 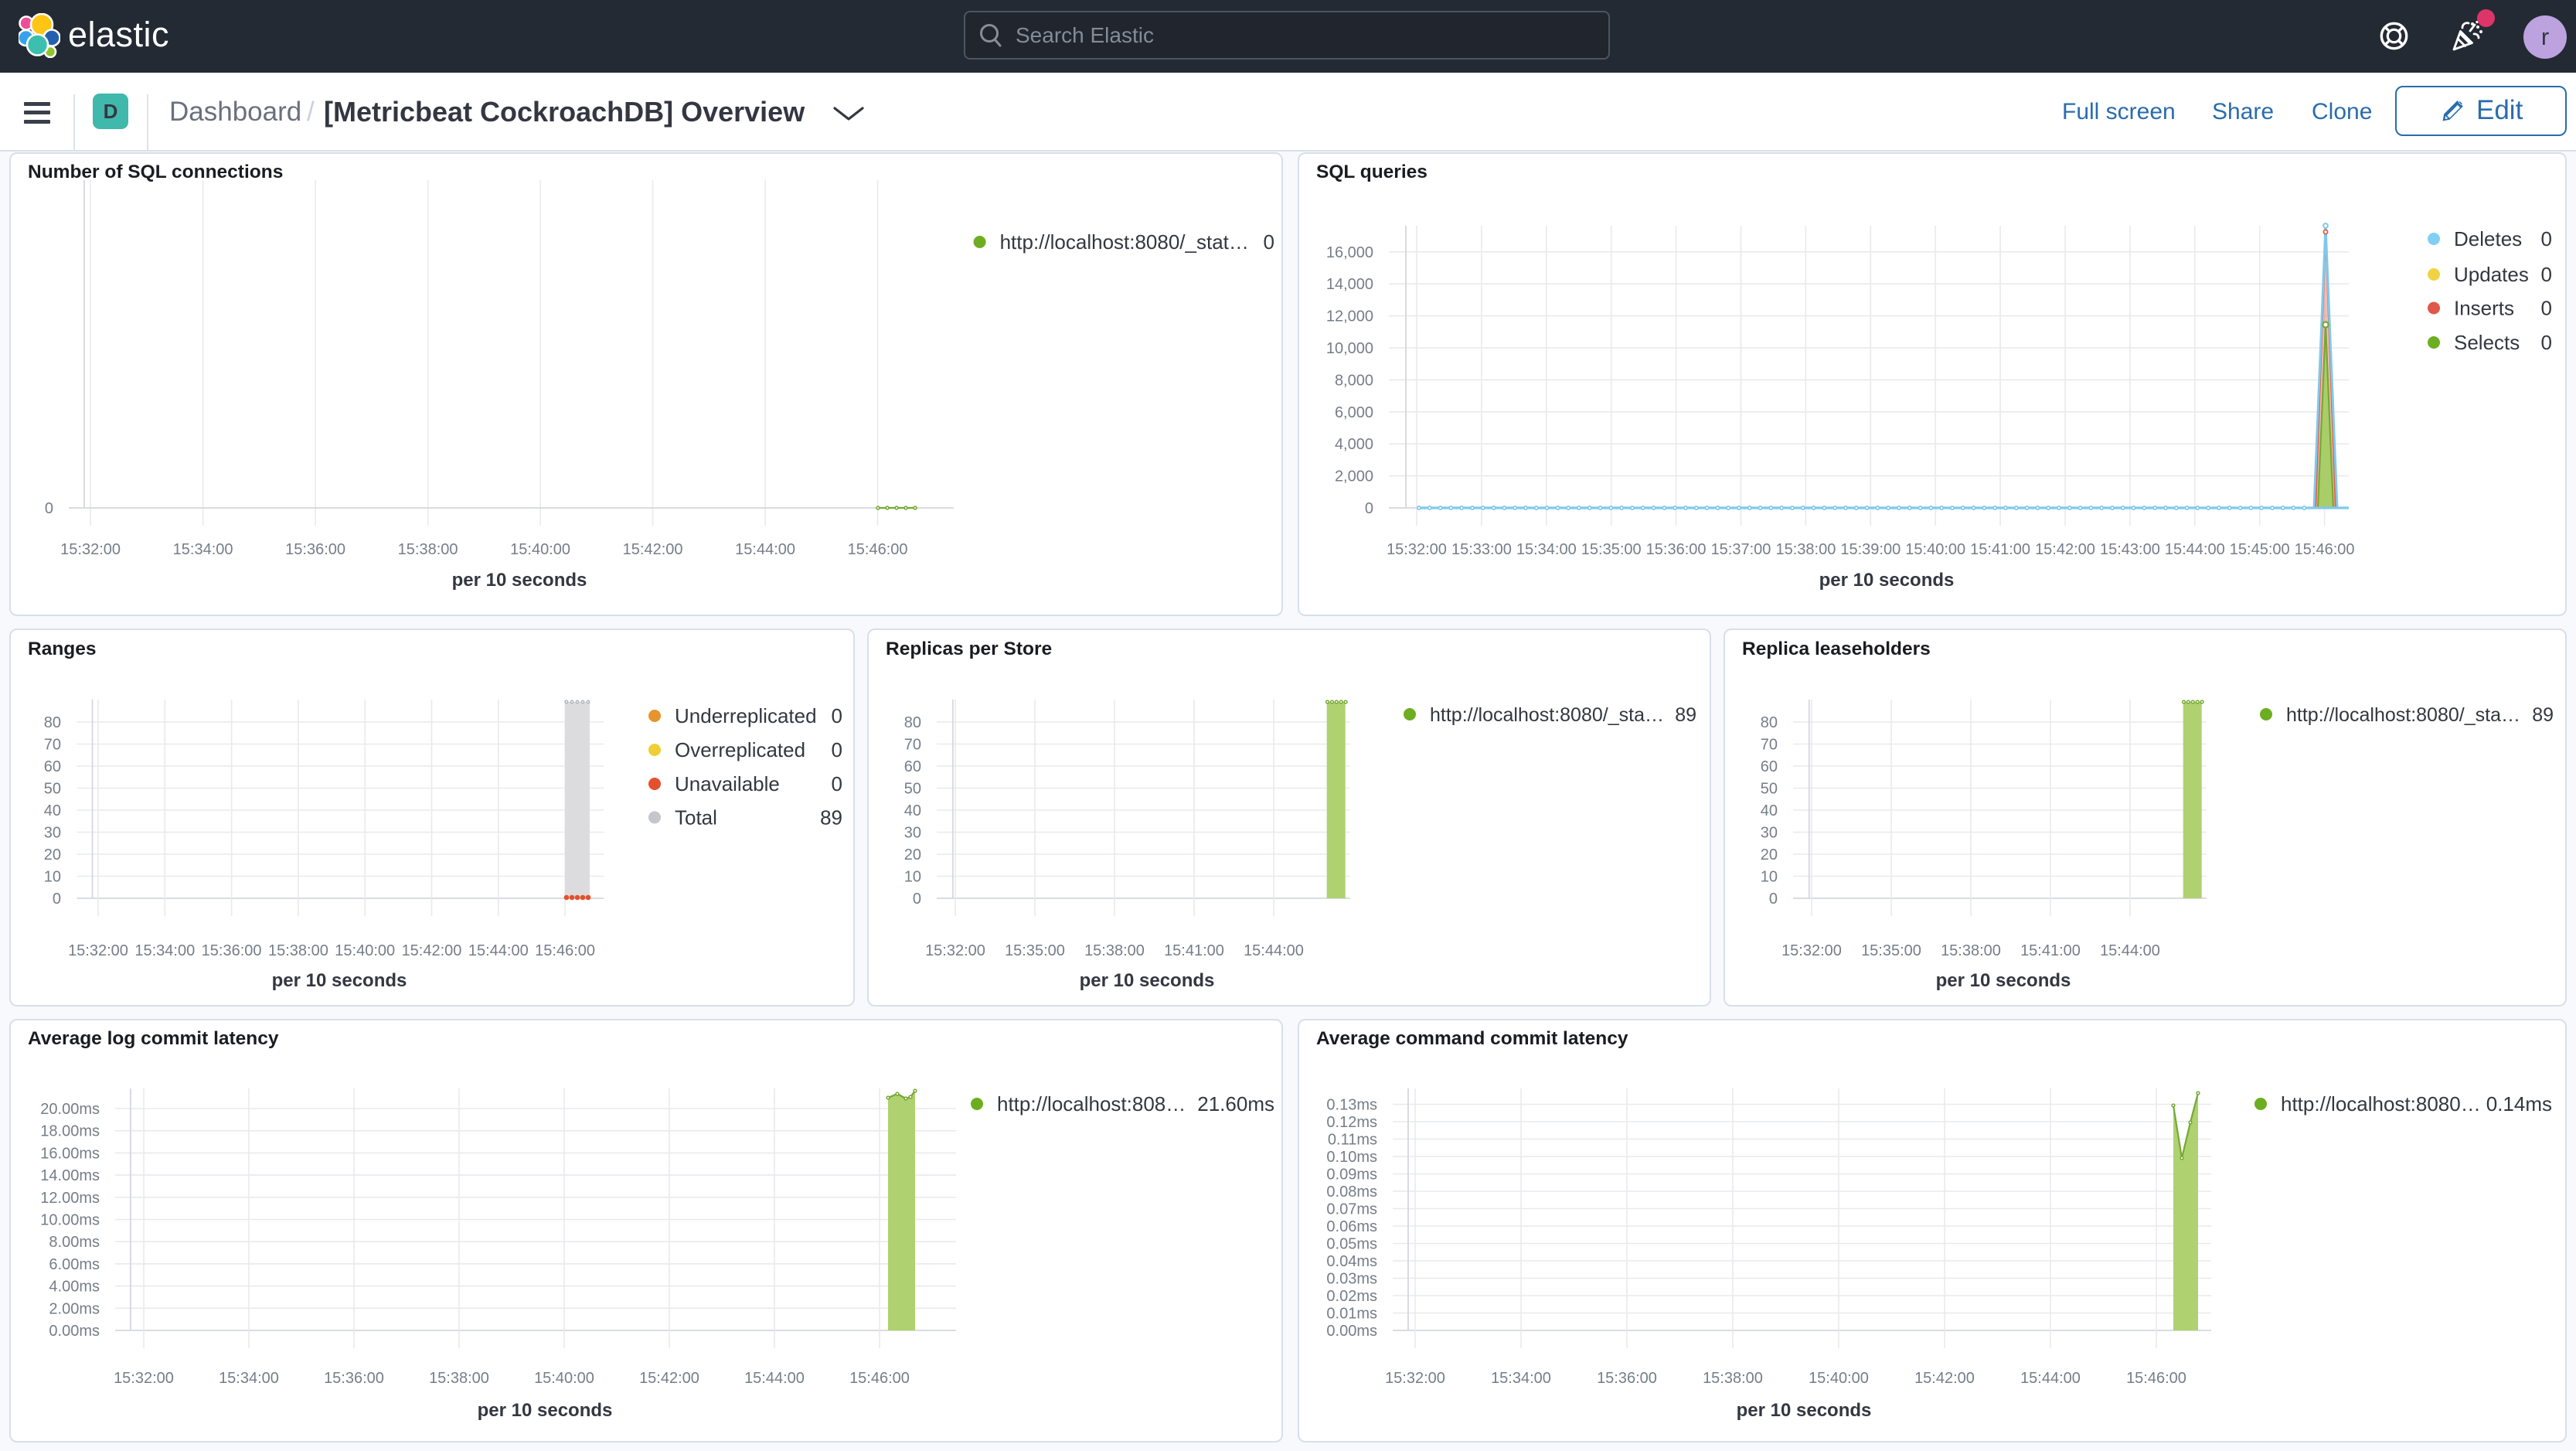 What do you see at coordinates (70, 1153) in the screenshot?
I see `svg-text: 16.00ms` at bounding box center [70, 1153].